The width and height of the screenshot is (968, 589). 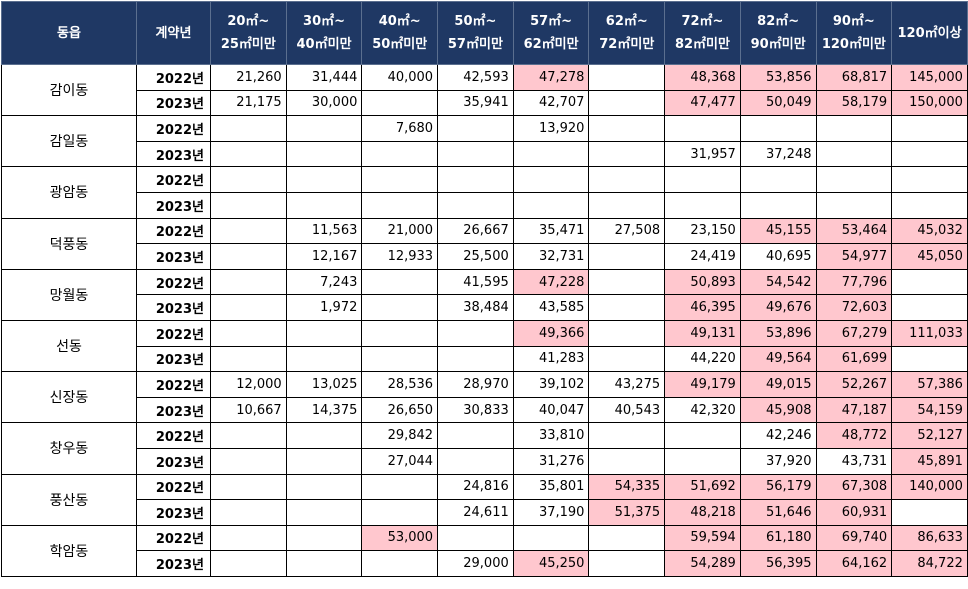 I want to click on column-header-line: 30㎡~, so click(x=324, y=21).